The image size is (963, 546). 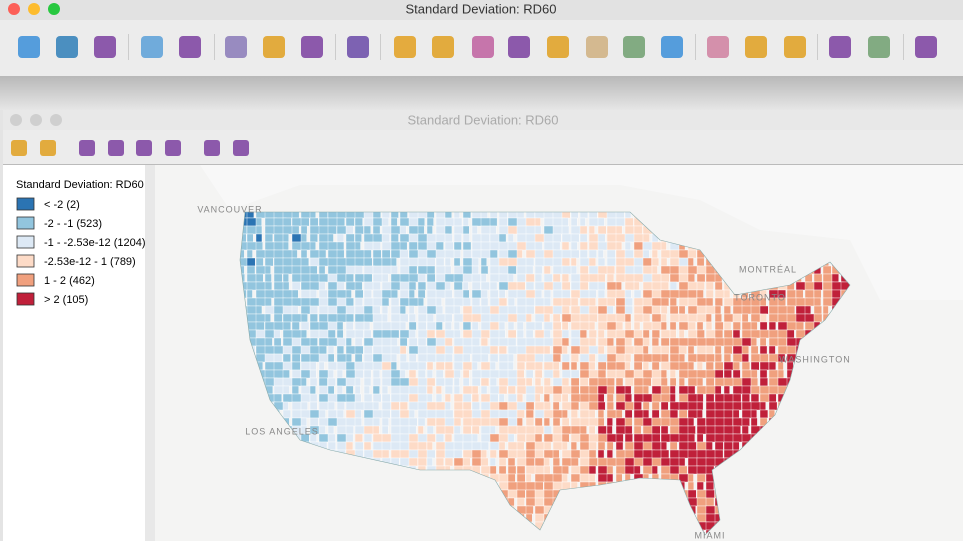 I want to click on splitter, so click(x=150, y=353).